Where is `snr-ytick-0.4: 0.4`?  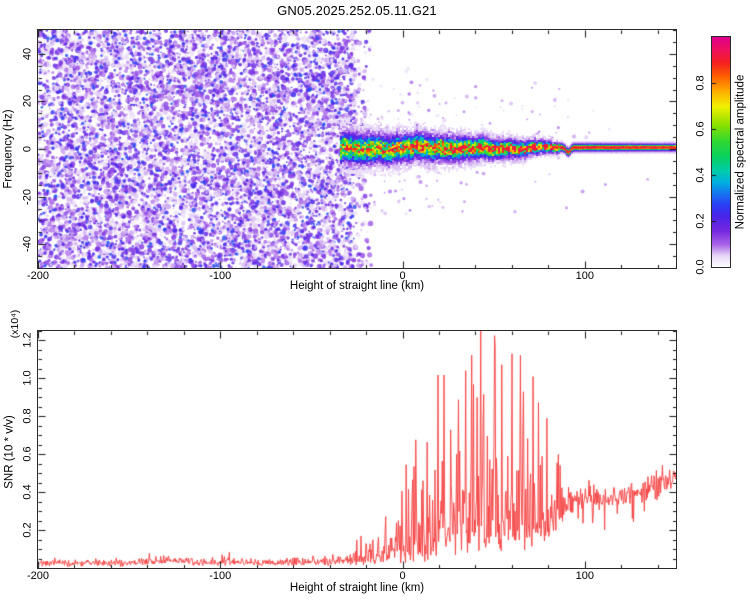 snr-ytick-0.4: 0.4 is located at coordinates (27, 492).